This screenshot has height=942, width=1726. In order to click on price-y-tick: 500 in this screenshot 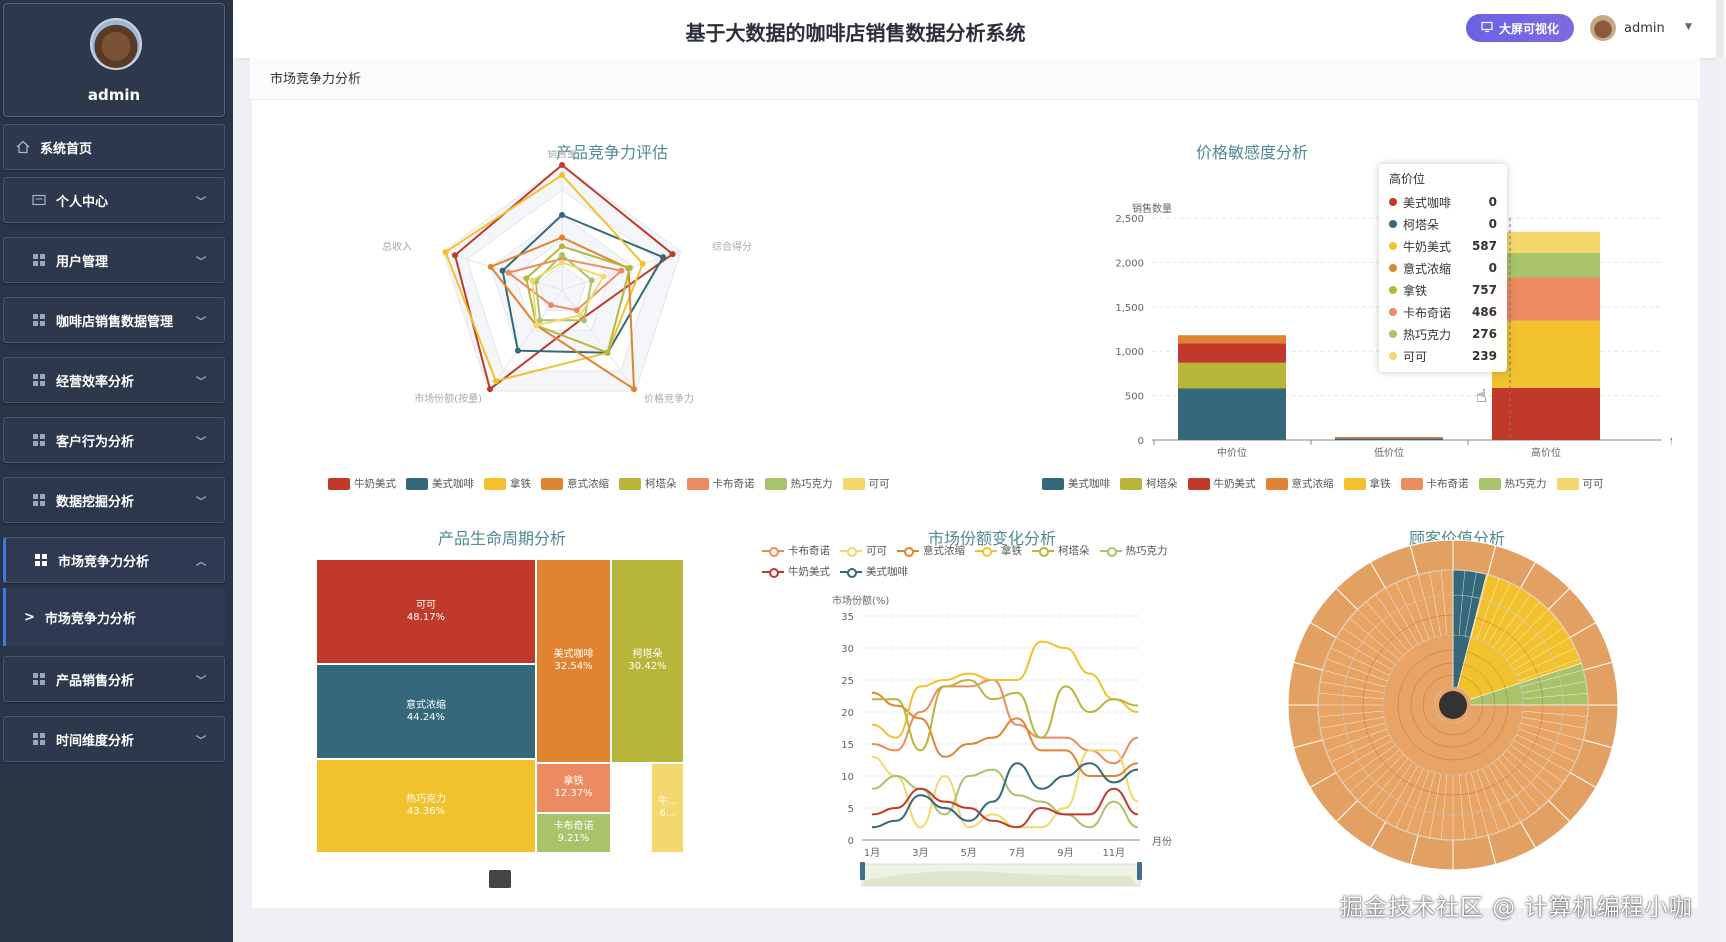, I will do `click(1134, 397)`.